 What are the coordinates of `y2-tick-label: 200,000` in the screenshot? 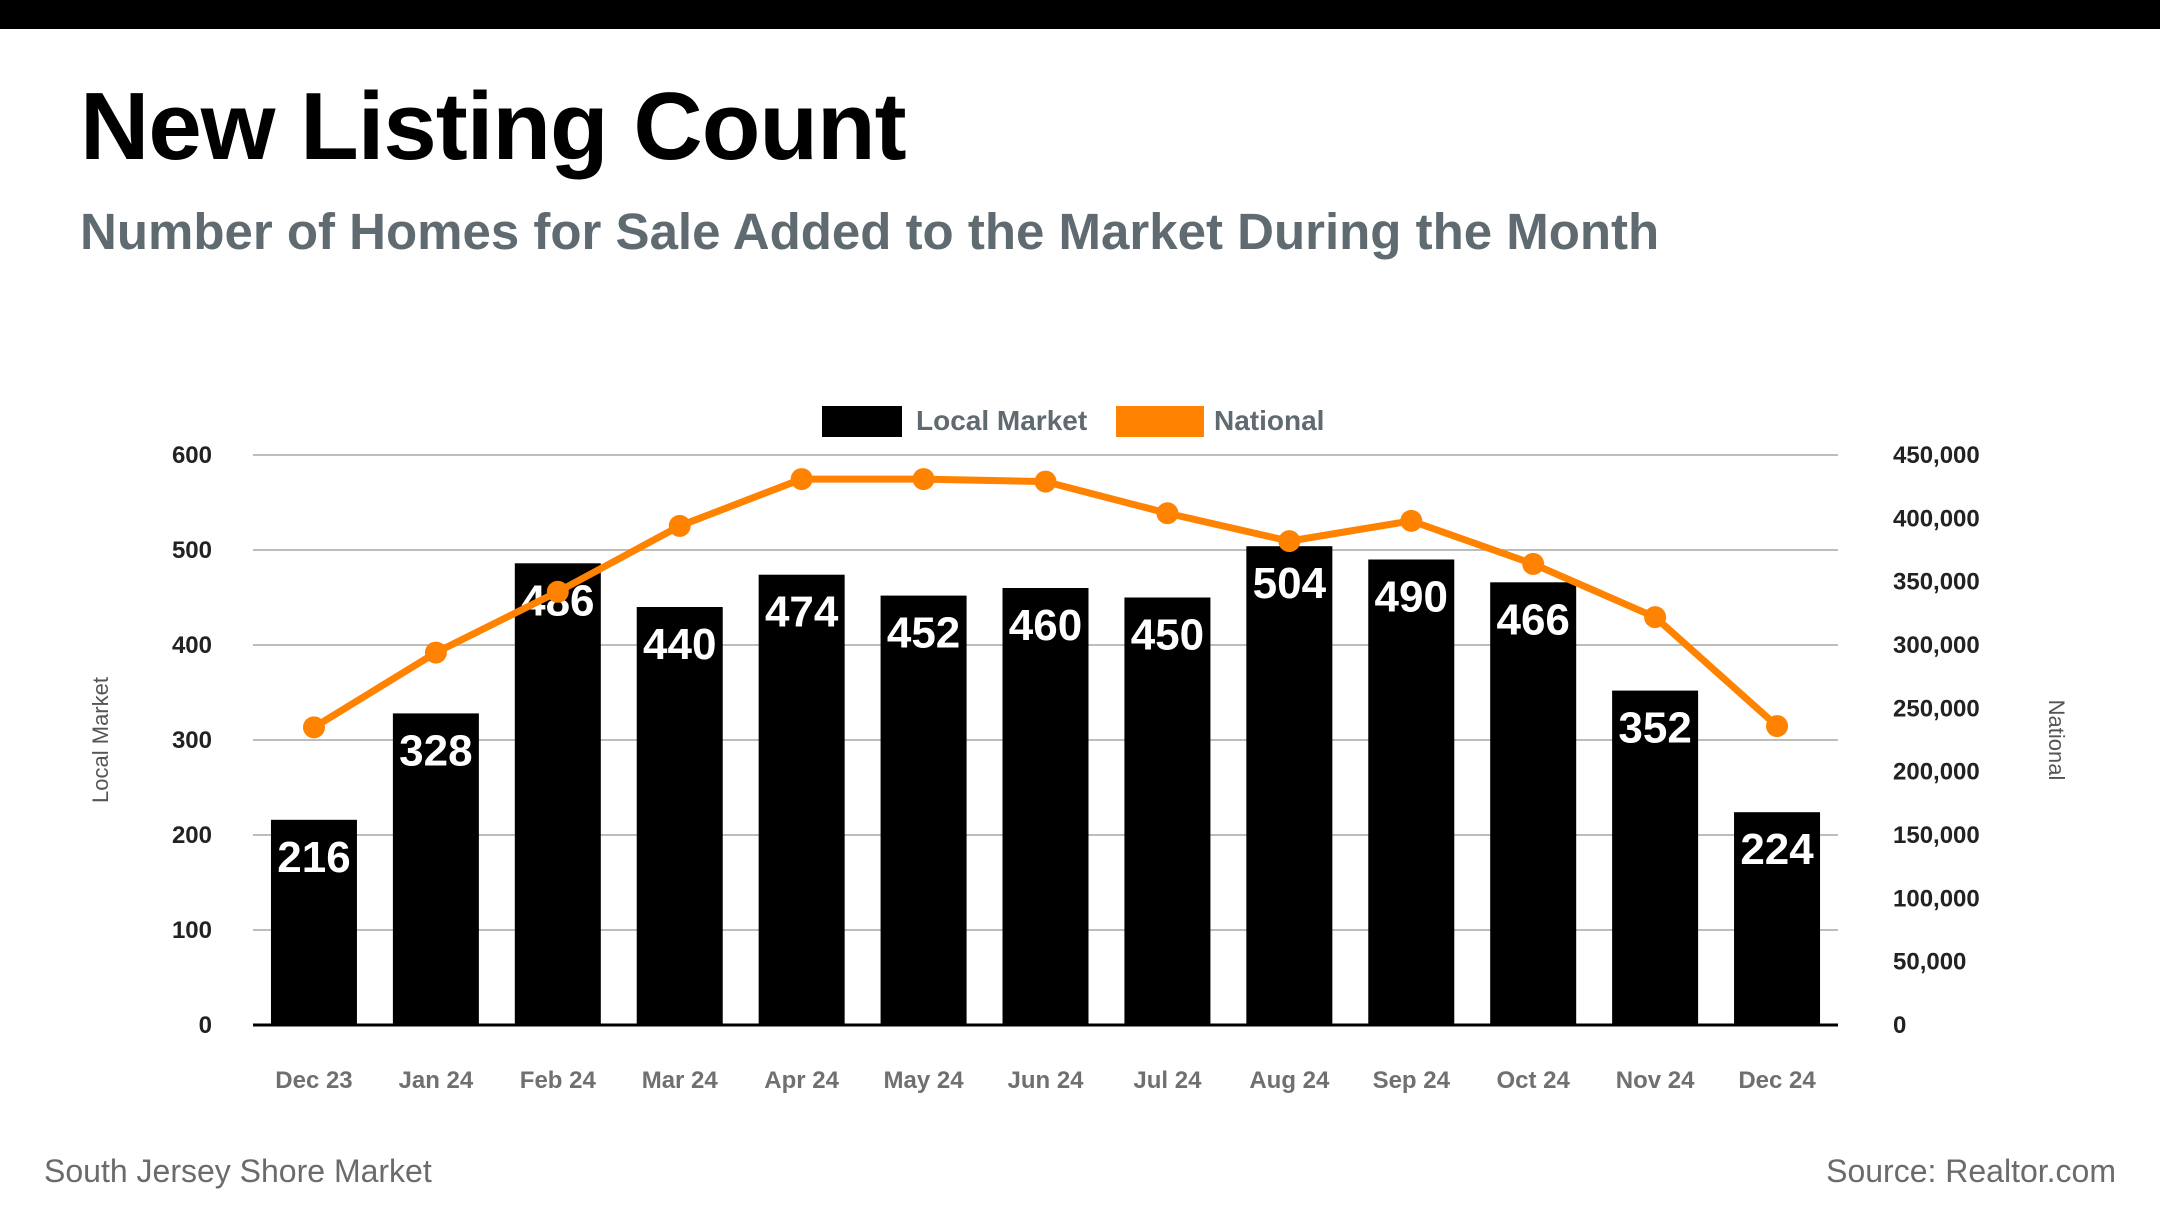 It's located at (1936, 772).